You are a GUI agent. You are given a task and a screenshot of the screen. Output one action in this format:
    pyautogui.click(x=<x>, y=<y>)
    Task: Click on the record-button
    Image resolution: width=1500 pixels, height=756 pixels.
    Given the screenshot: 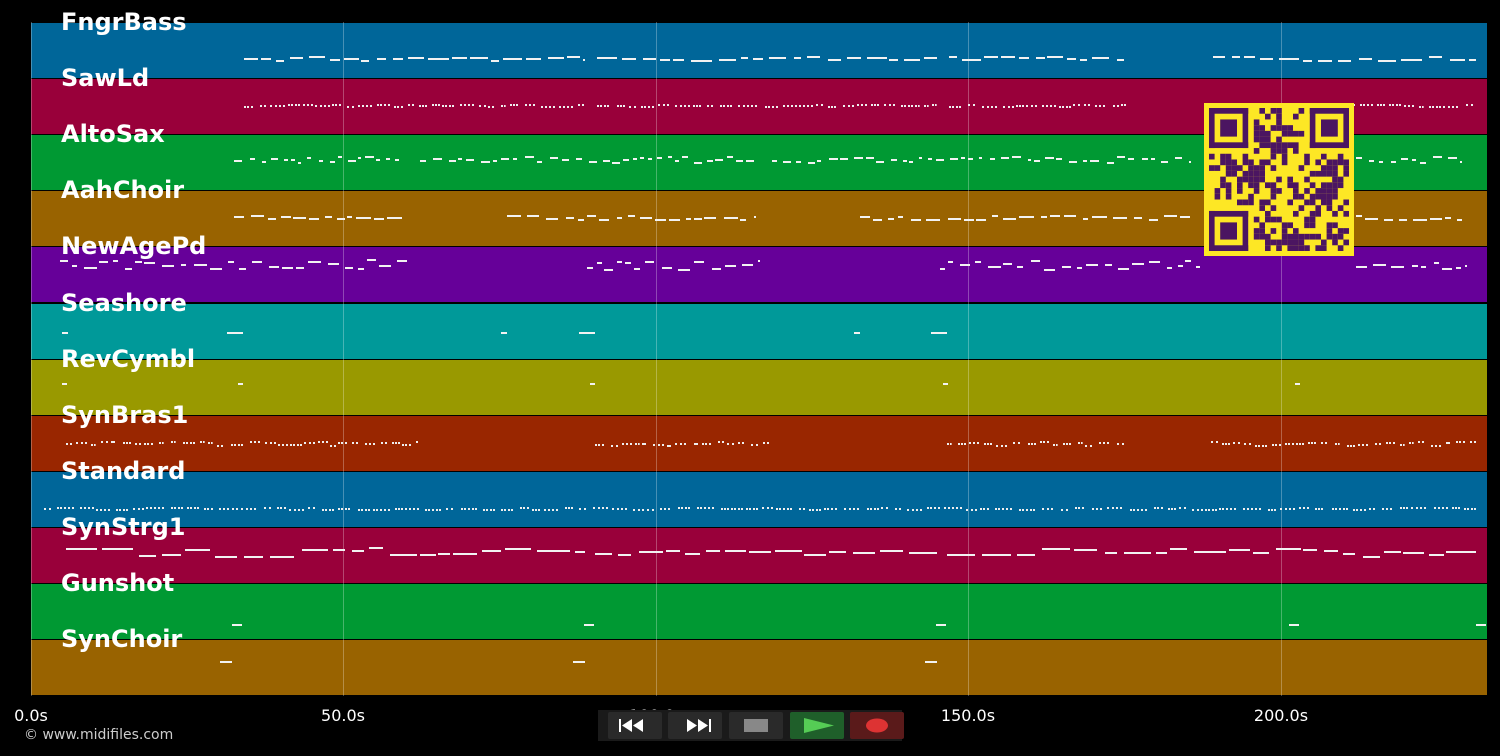 What is the action you would take?
    pyautogui.click(x=877, y=725)
    